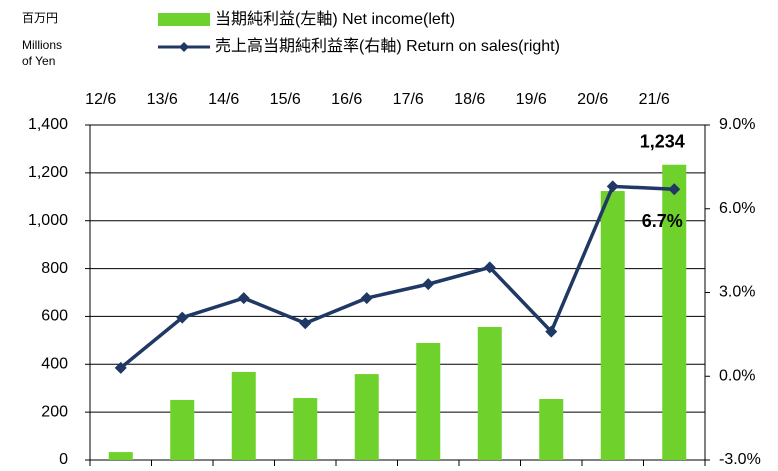 The height and width of the screenshot is (471, 778). I want to click on legend-swatch, so click(184, 19).